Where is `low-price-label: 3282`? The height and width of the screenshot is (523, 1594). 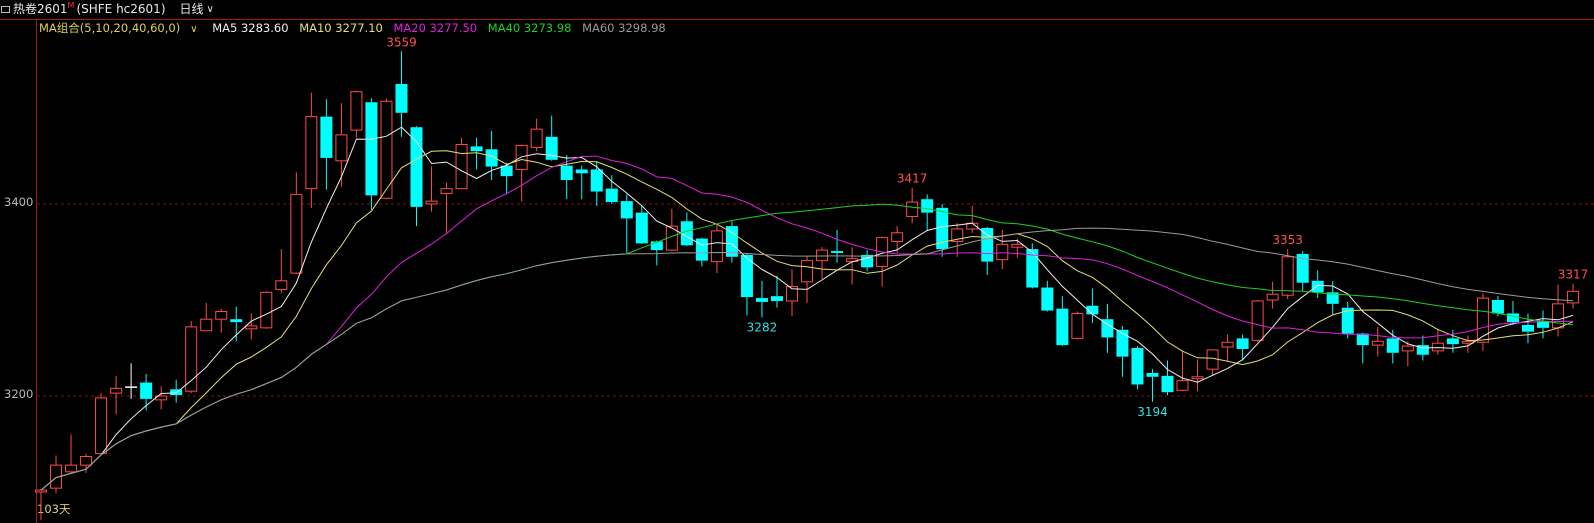 low-price-label: 3282 is located at coordinates (762, 327).